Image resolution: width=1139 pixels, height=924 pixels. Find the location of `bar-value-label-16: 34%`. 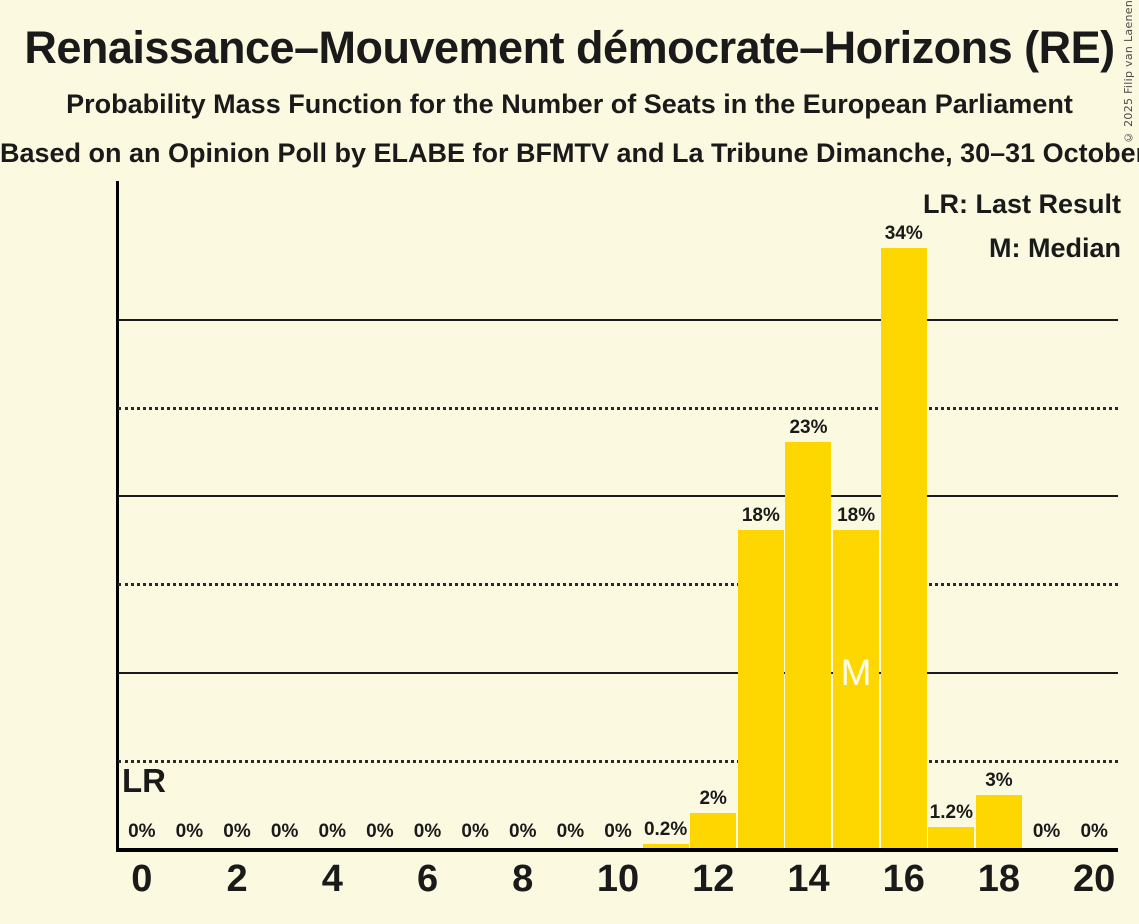

bar-value-label-16: 34% is located at coordinates (903, 234).